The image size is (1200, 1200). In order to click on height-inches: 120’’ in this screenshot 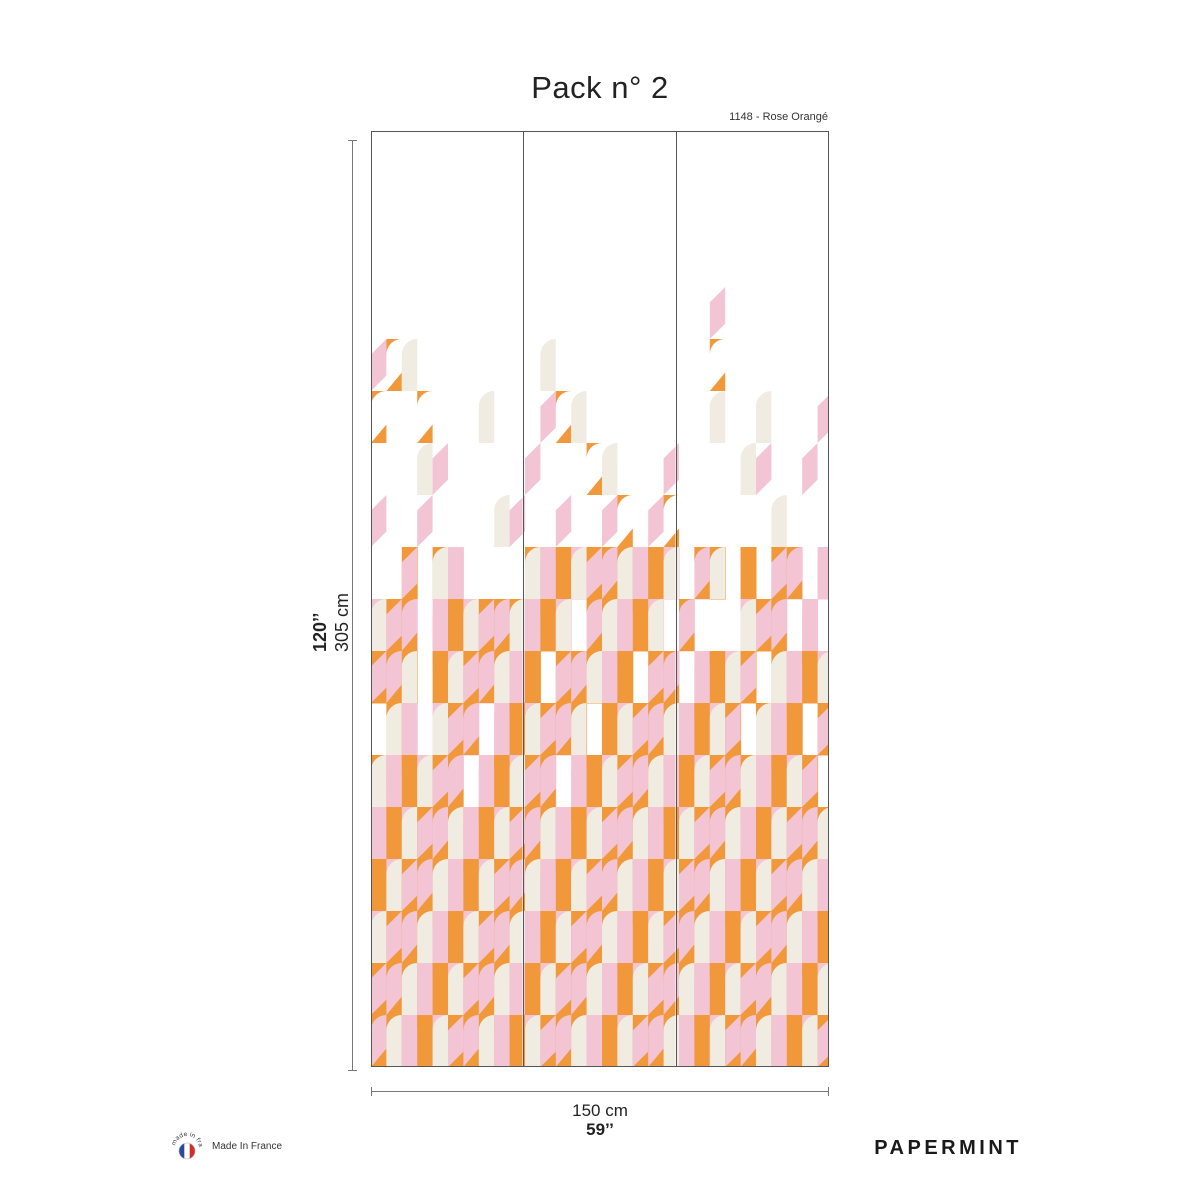, I will do `click(320, 632)`.